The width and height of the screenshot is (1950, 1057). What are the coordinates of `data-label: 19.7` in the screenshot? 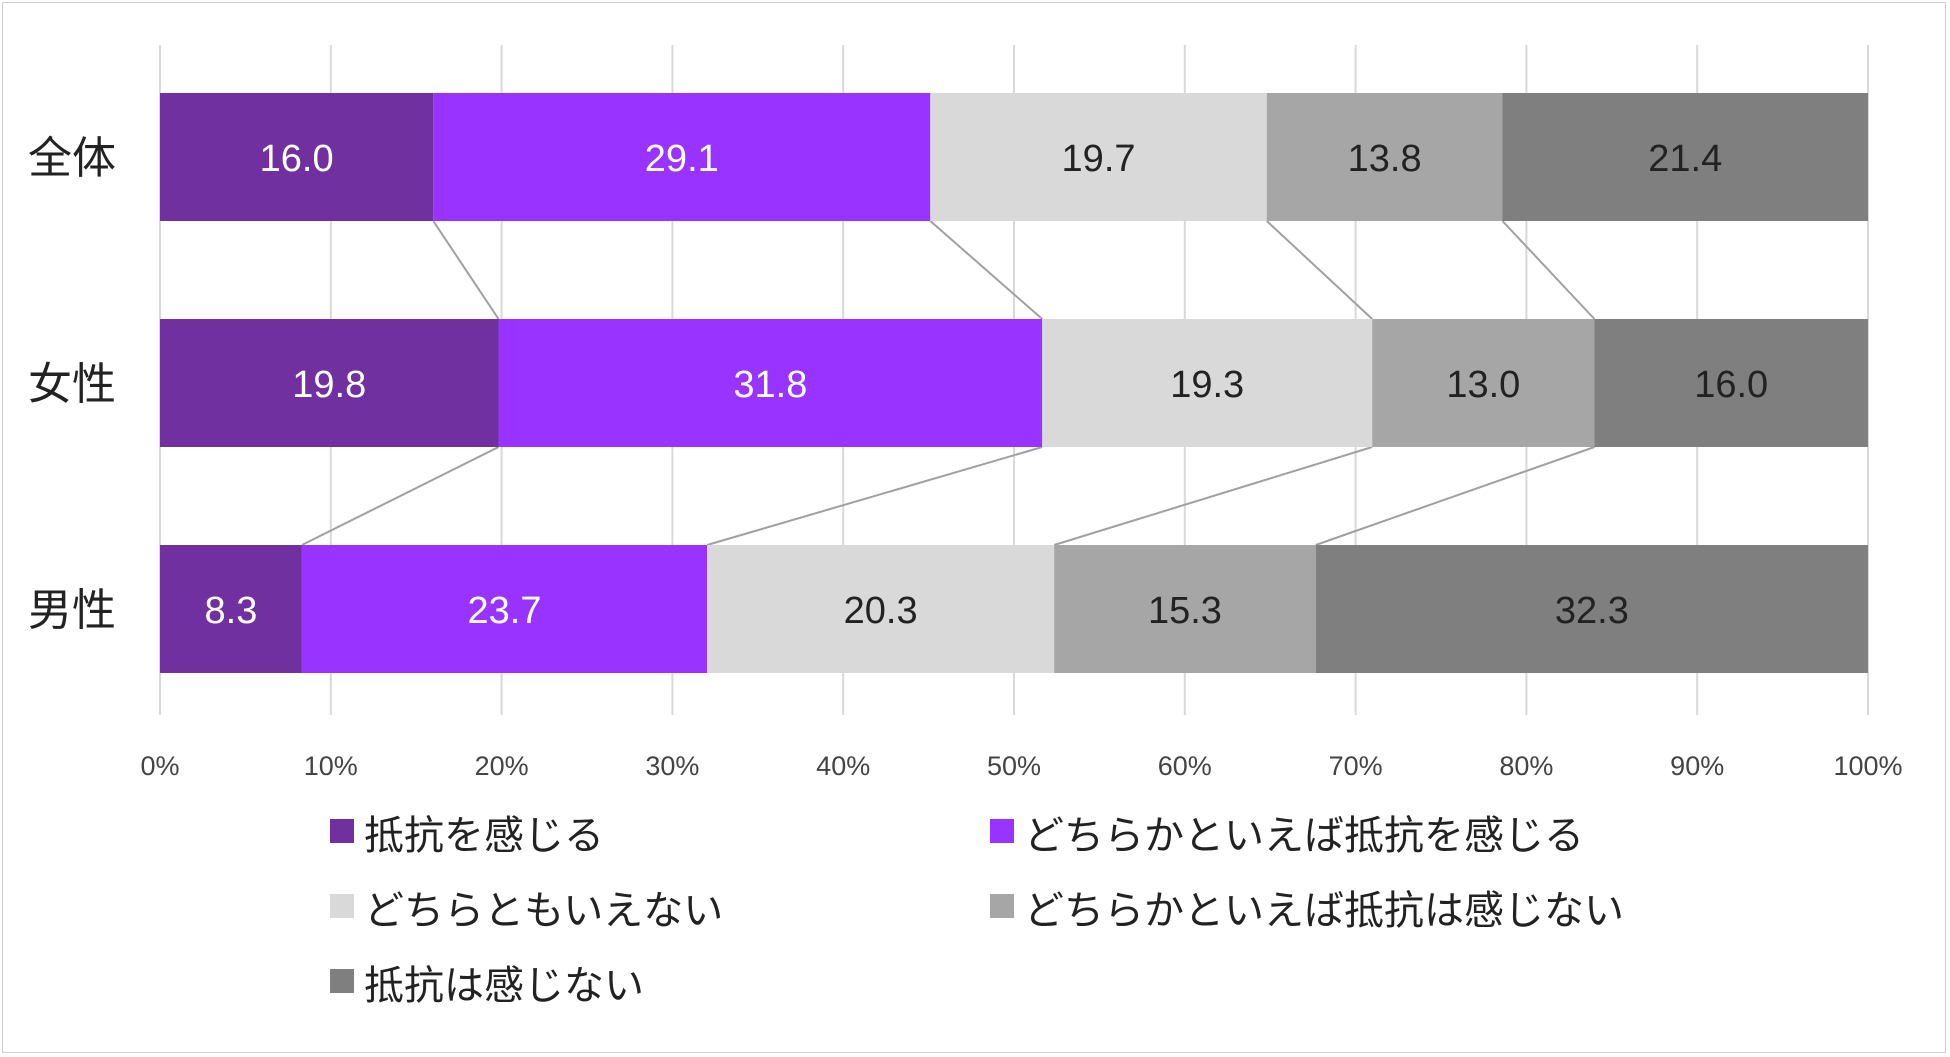 It's located at (1099, 159).